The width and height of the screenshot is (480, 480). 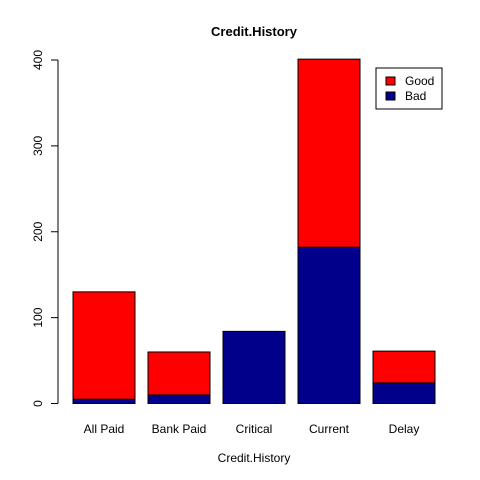 What do you see at coordinates (104, 401) in the screenshot?
I see `bar-all-paid-bad` at bounding box center [104, 401].